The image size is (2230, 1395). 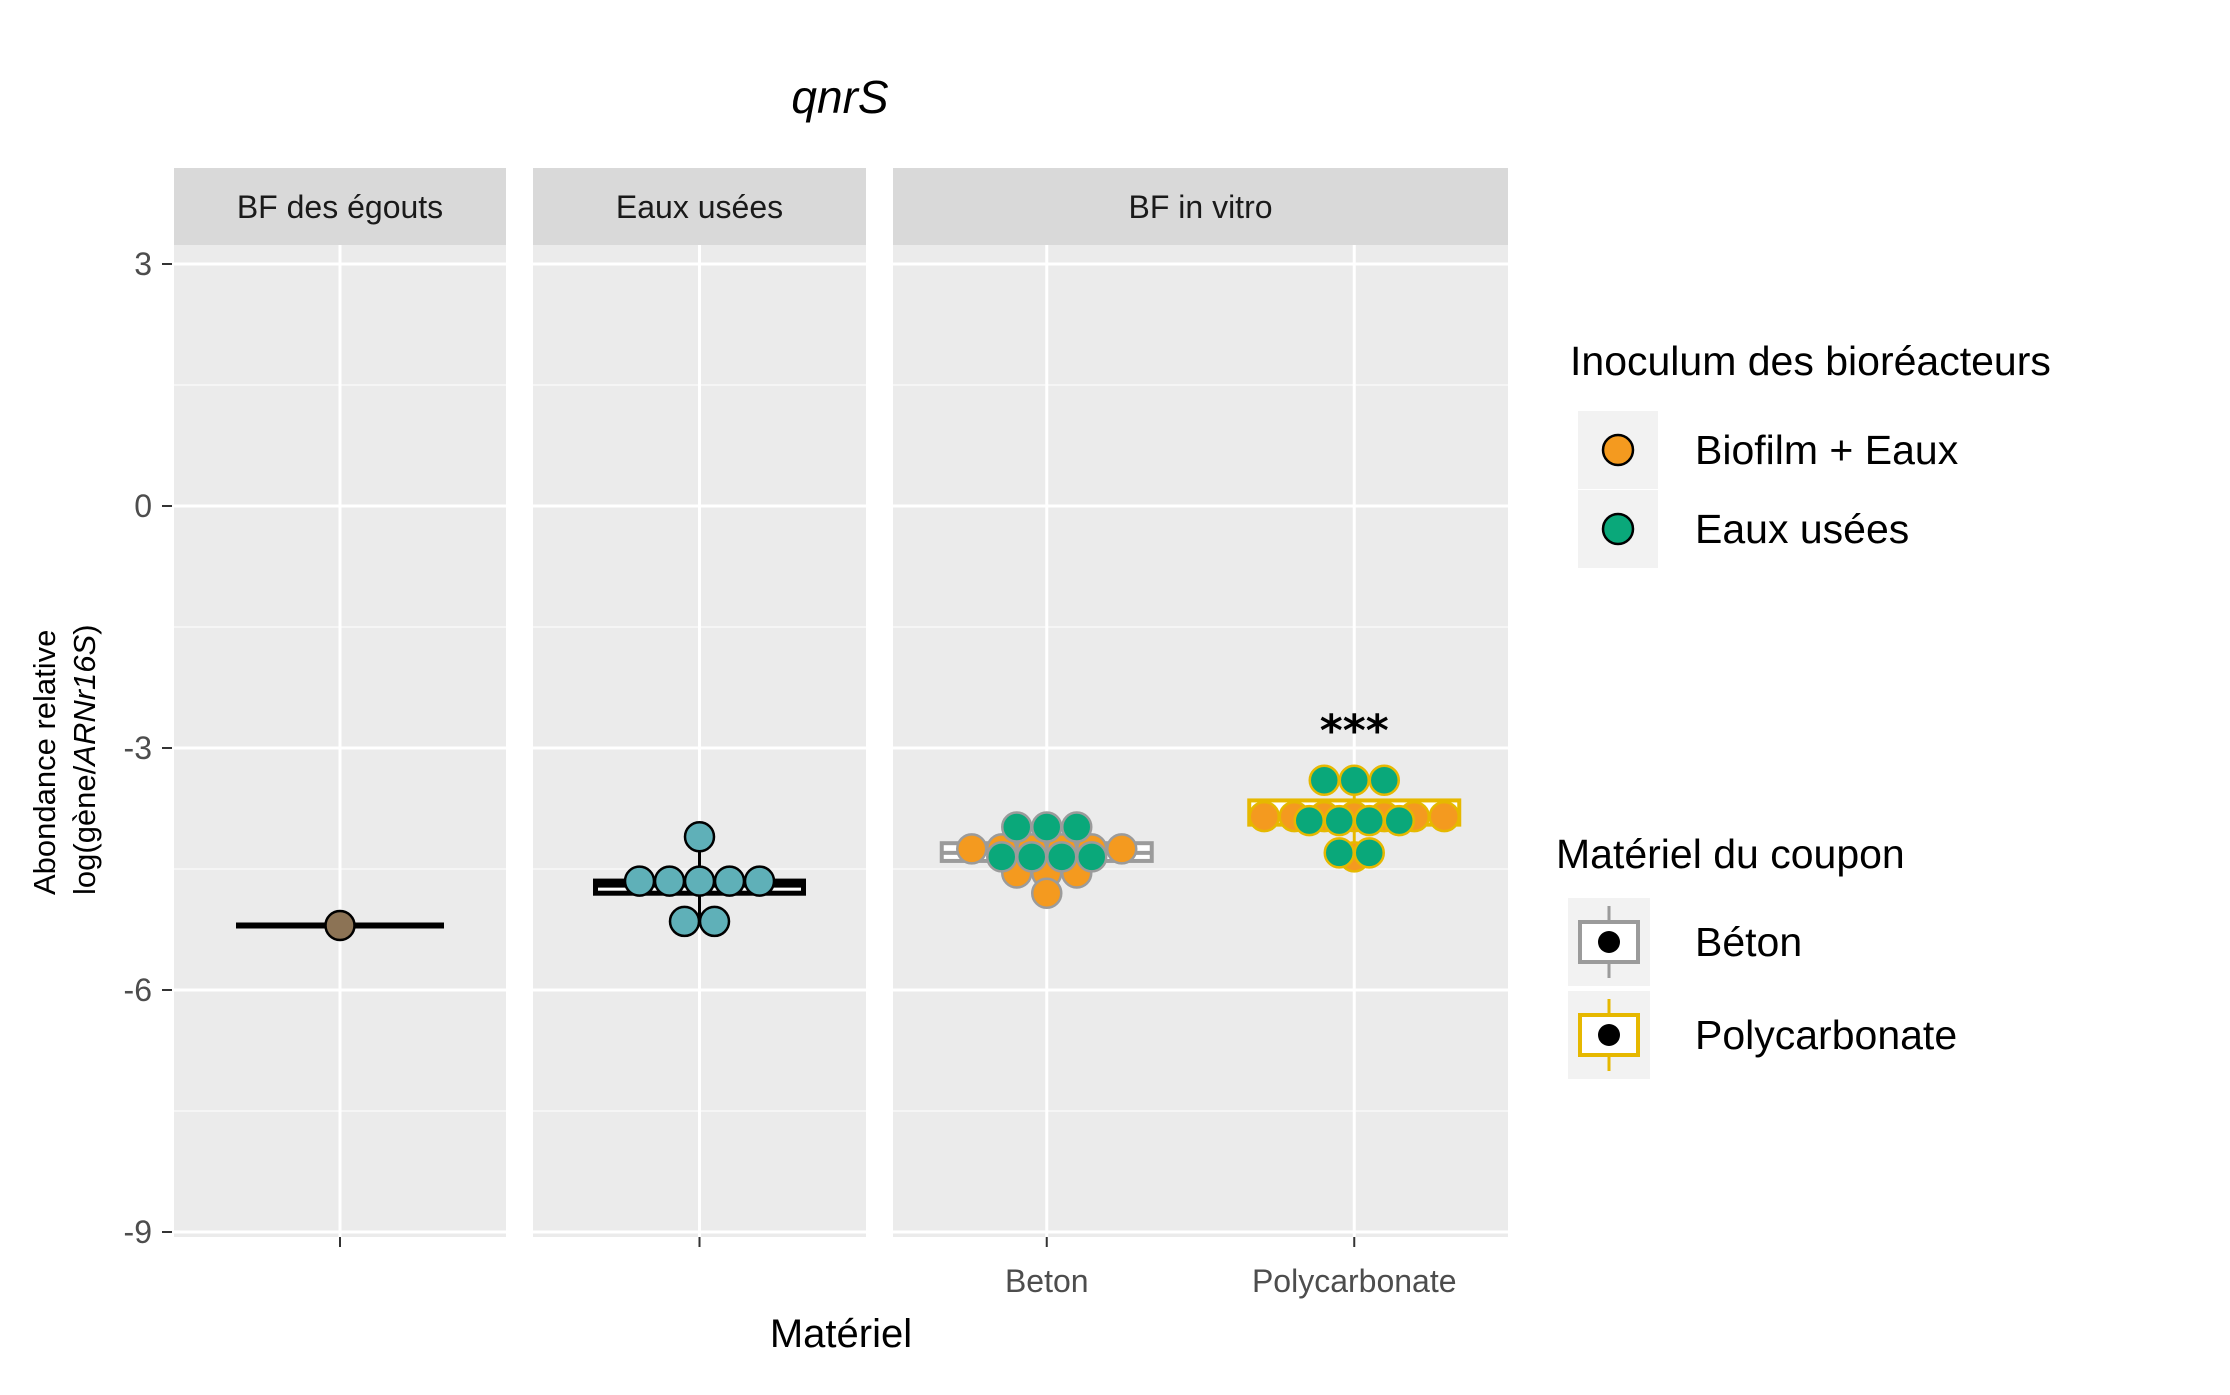 What do you see at coordinates (84, 629) in the screenshot?
I see `y-axis-title-suffix: )` at bounding box center [84, 629].